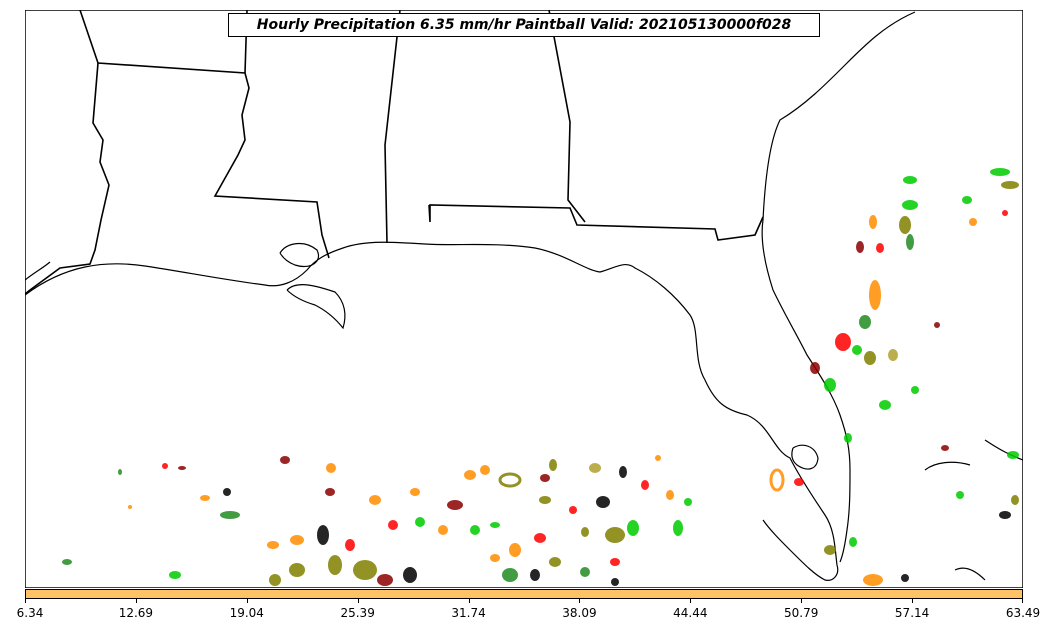 The height and width of the screenshot is (633, 1053). What do you see at coordinates (30, 613) in the screenshot?
I see `colorbar-tick-label: 6.34` at bounding box center [30, 613].